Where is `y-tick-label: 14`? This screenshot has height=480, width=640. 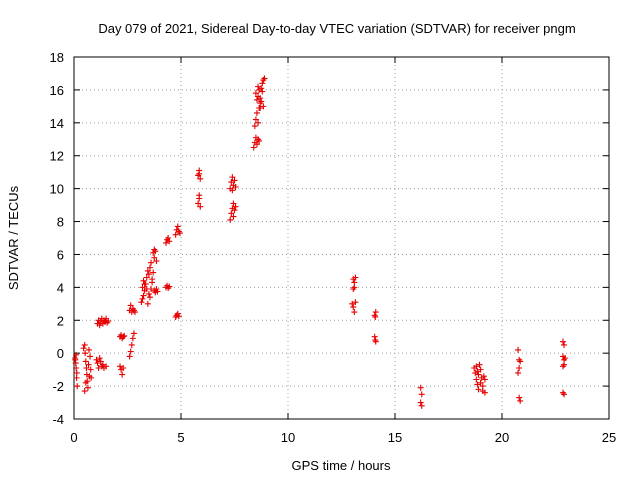
y-tick-label: 14 is located at coordinates (57, 123).